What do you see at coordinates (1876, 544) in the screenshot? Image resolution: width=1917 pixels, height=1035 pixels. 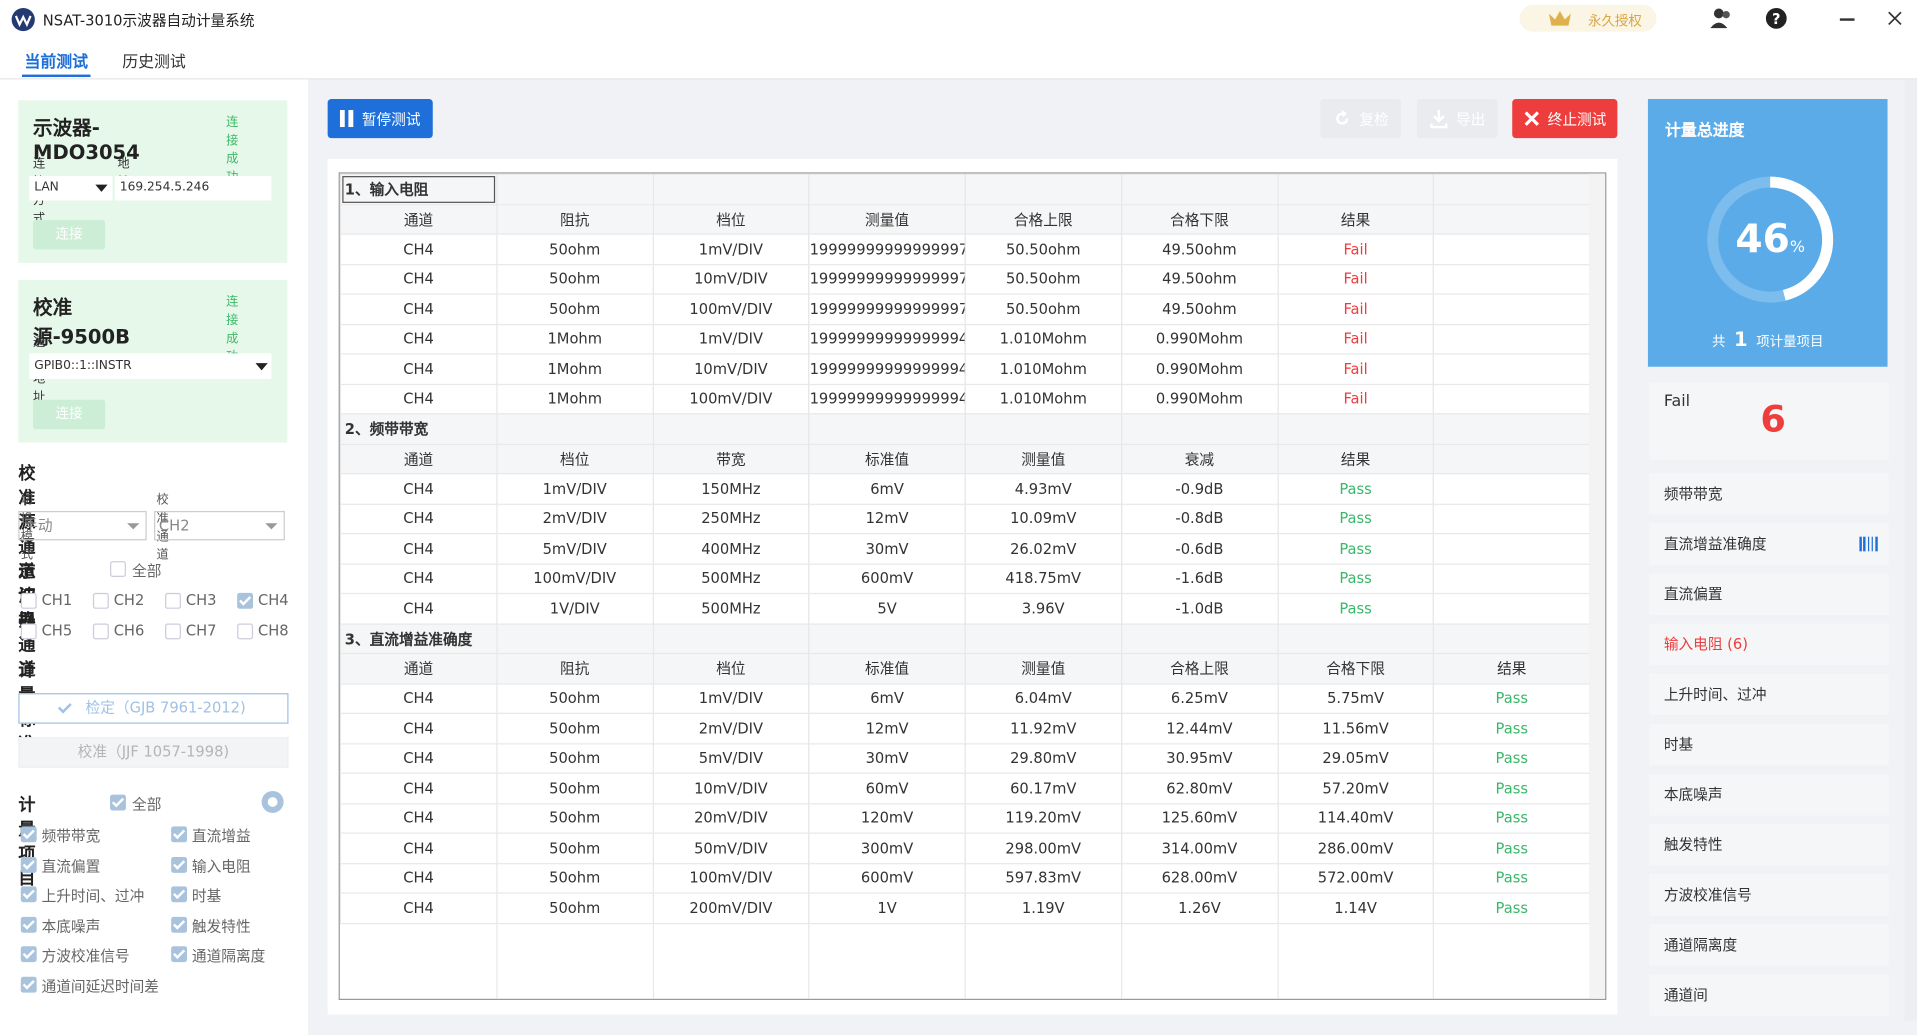 I see `bar` at bounding box center [1876, 544].